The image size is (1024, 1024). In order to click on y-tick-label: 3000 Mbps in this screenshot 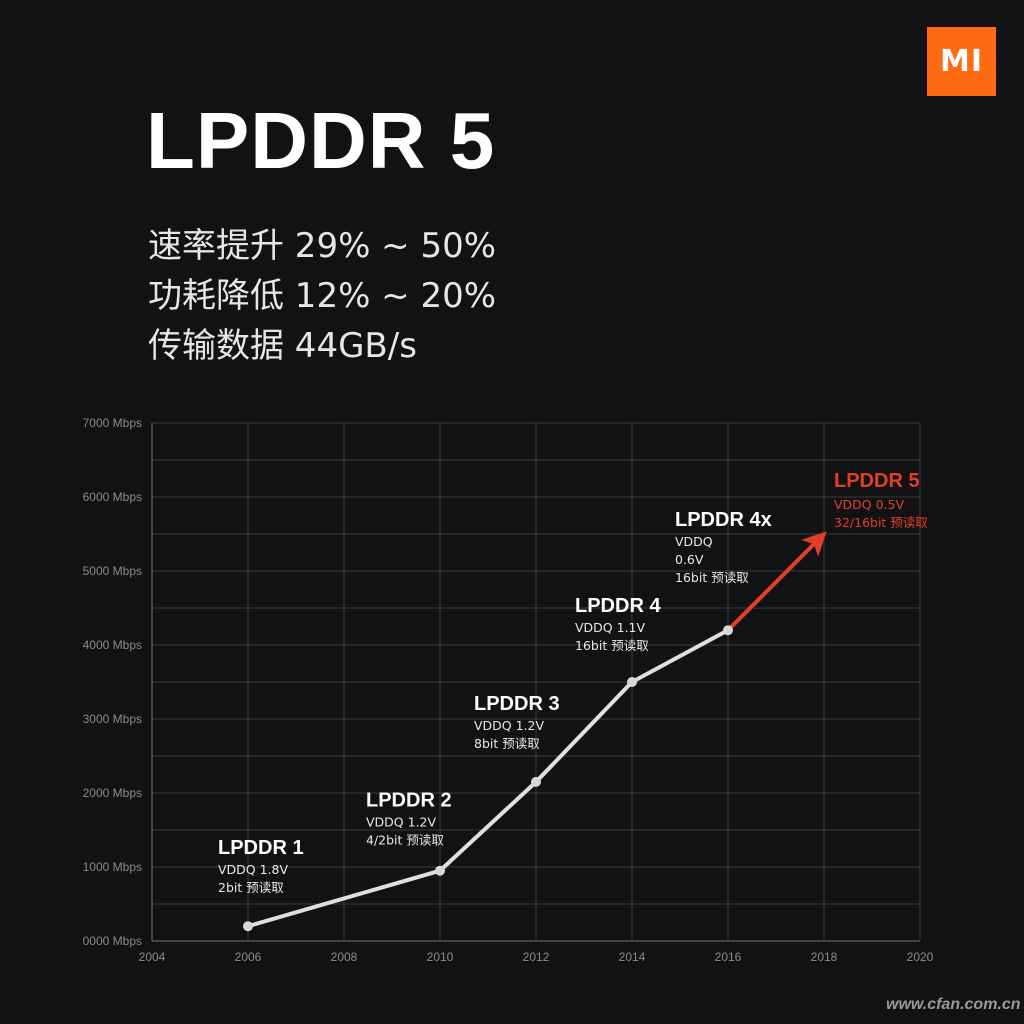, I will do `click(112, 719)`.